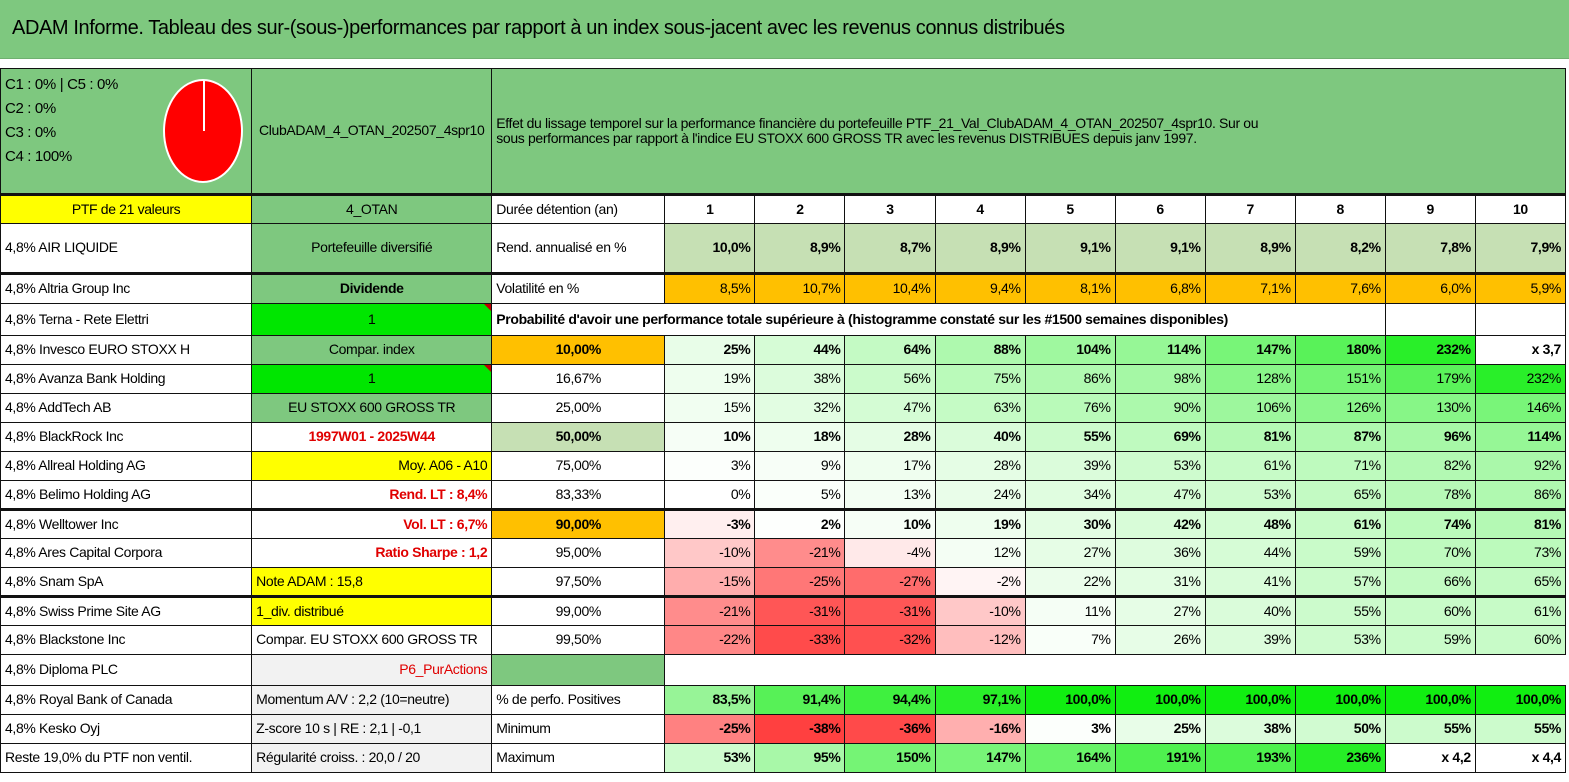 This screenshot has width=1569, height=782. I want to click on probability-value: 17%, so click(890, 466).